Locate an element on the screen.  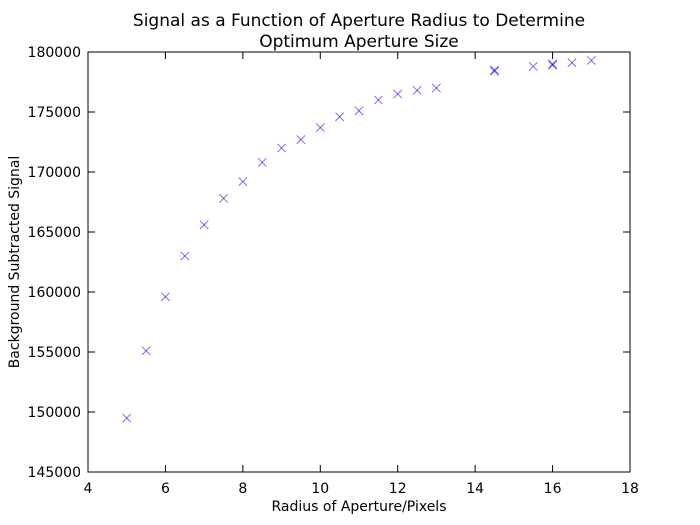
x-tick-label: 18 is located at coordinates (630, 489).